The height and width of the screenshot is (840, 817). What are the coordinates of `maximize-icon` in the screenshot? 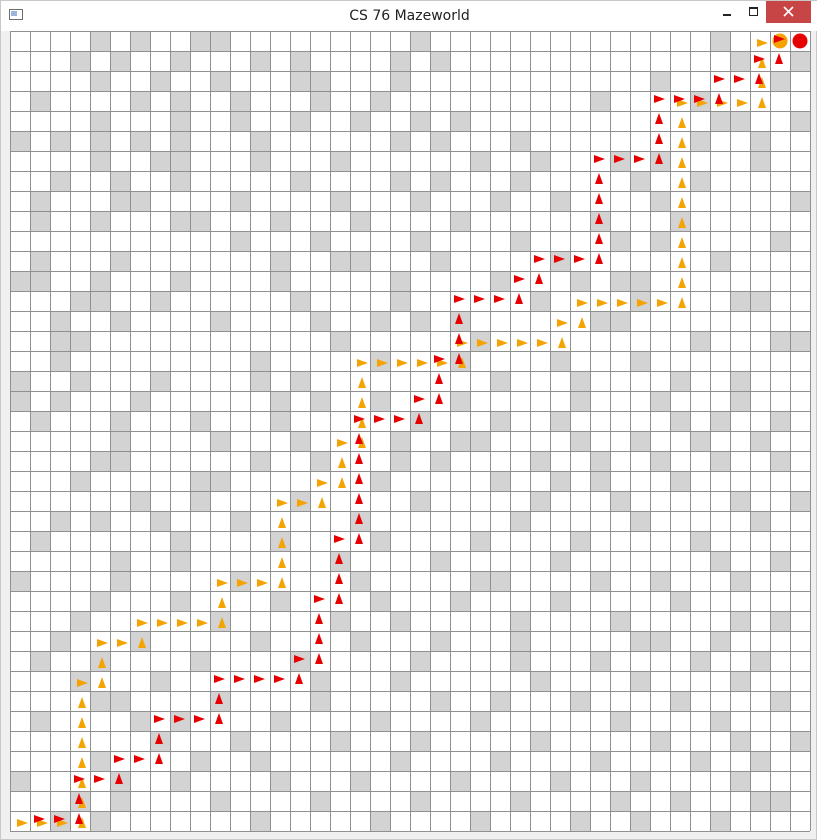 It's located at (753, 12).